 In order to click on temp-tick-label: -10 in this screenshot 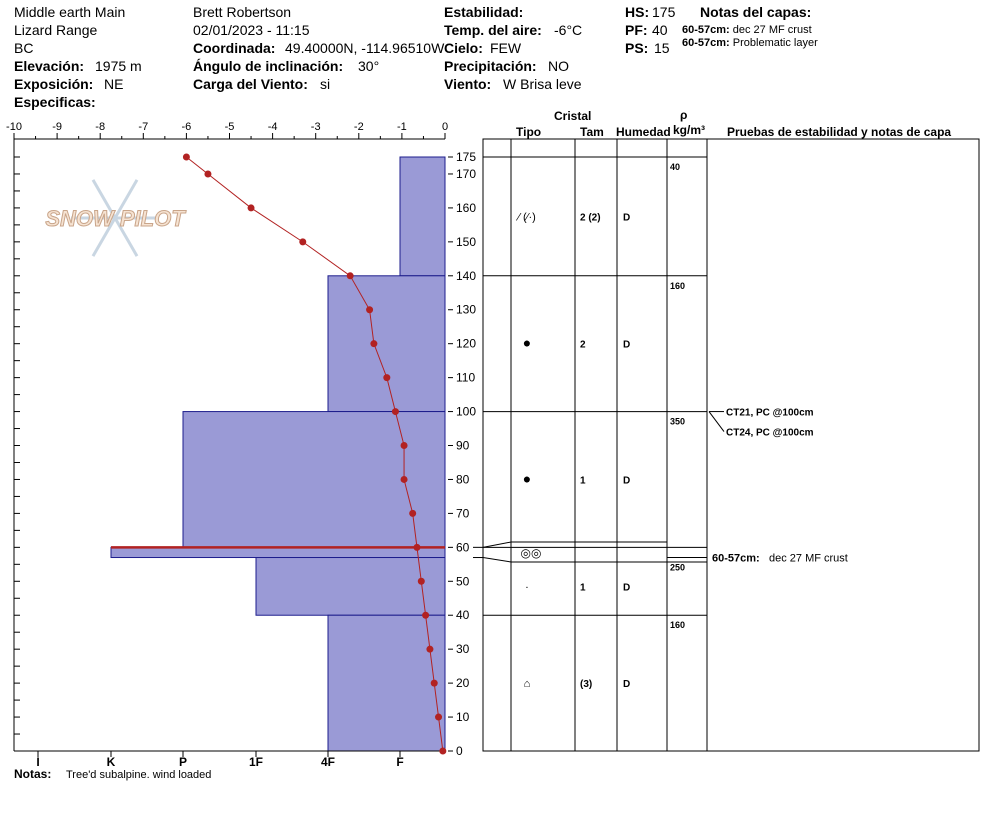, I will do `click(14, 127)`.